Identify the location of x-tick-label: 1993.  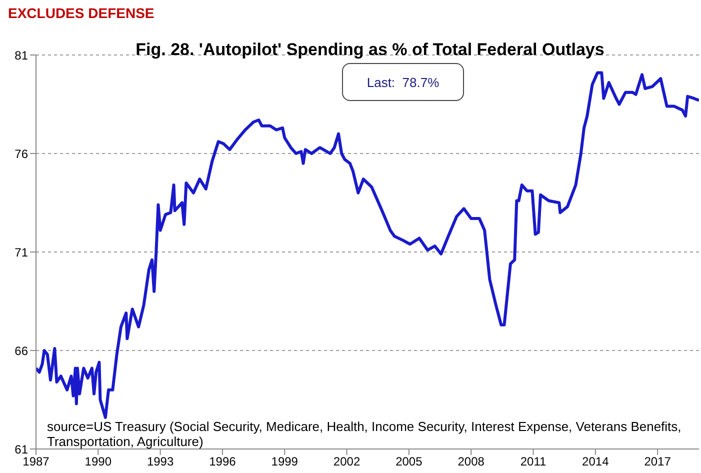
(160, 461).